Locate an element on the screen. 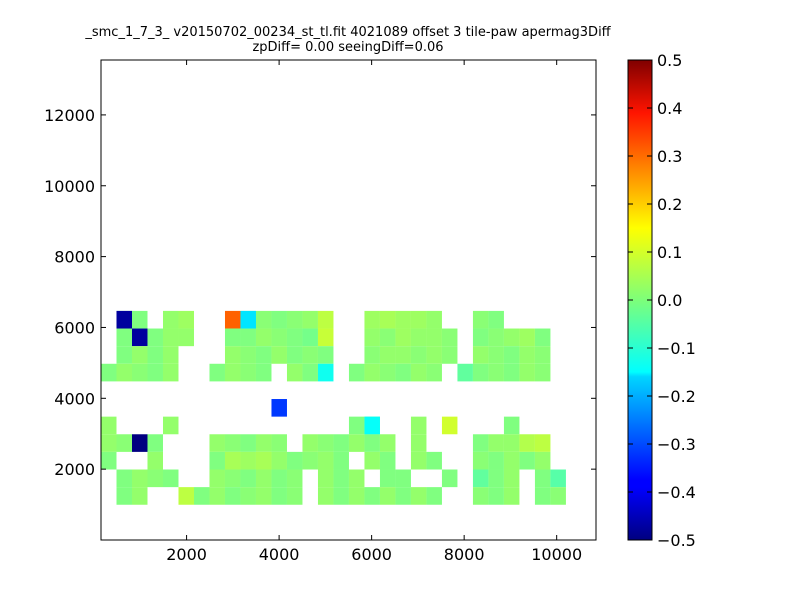 This screenshot has height=600, width=800. y-tick-label: 10000 is located at coordinates (69, 186).